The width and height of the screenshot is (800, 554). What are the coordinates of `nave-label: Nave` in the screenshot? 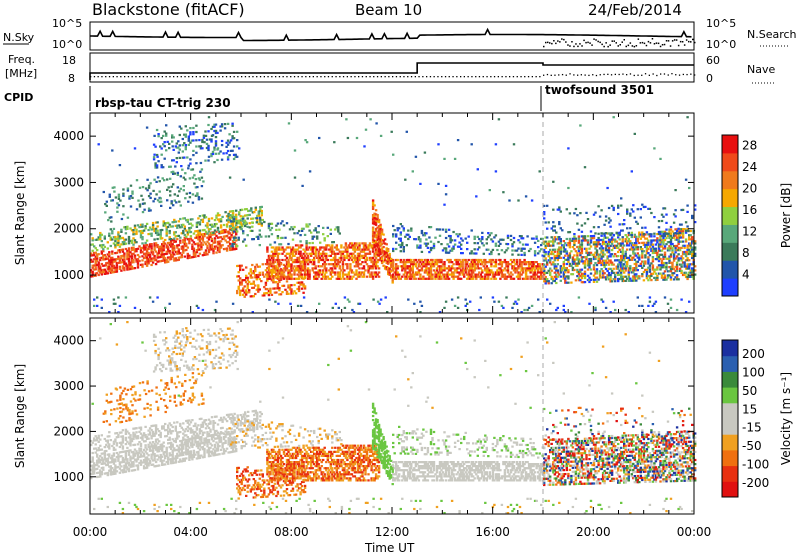 It's located at (761, 69).